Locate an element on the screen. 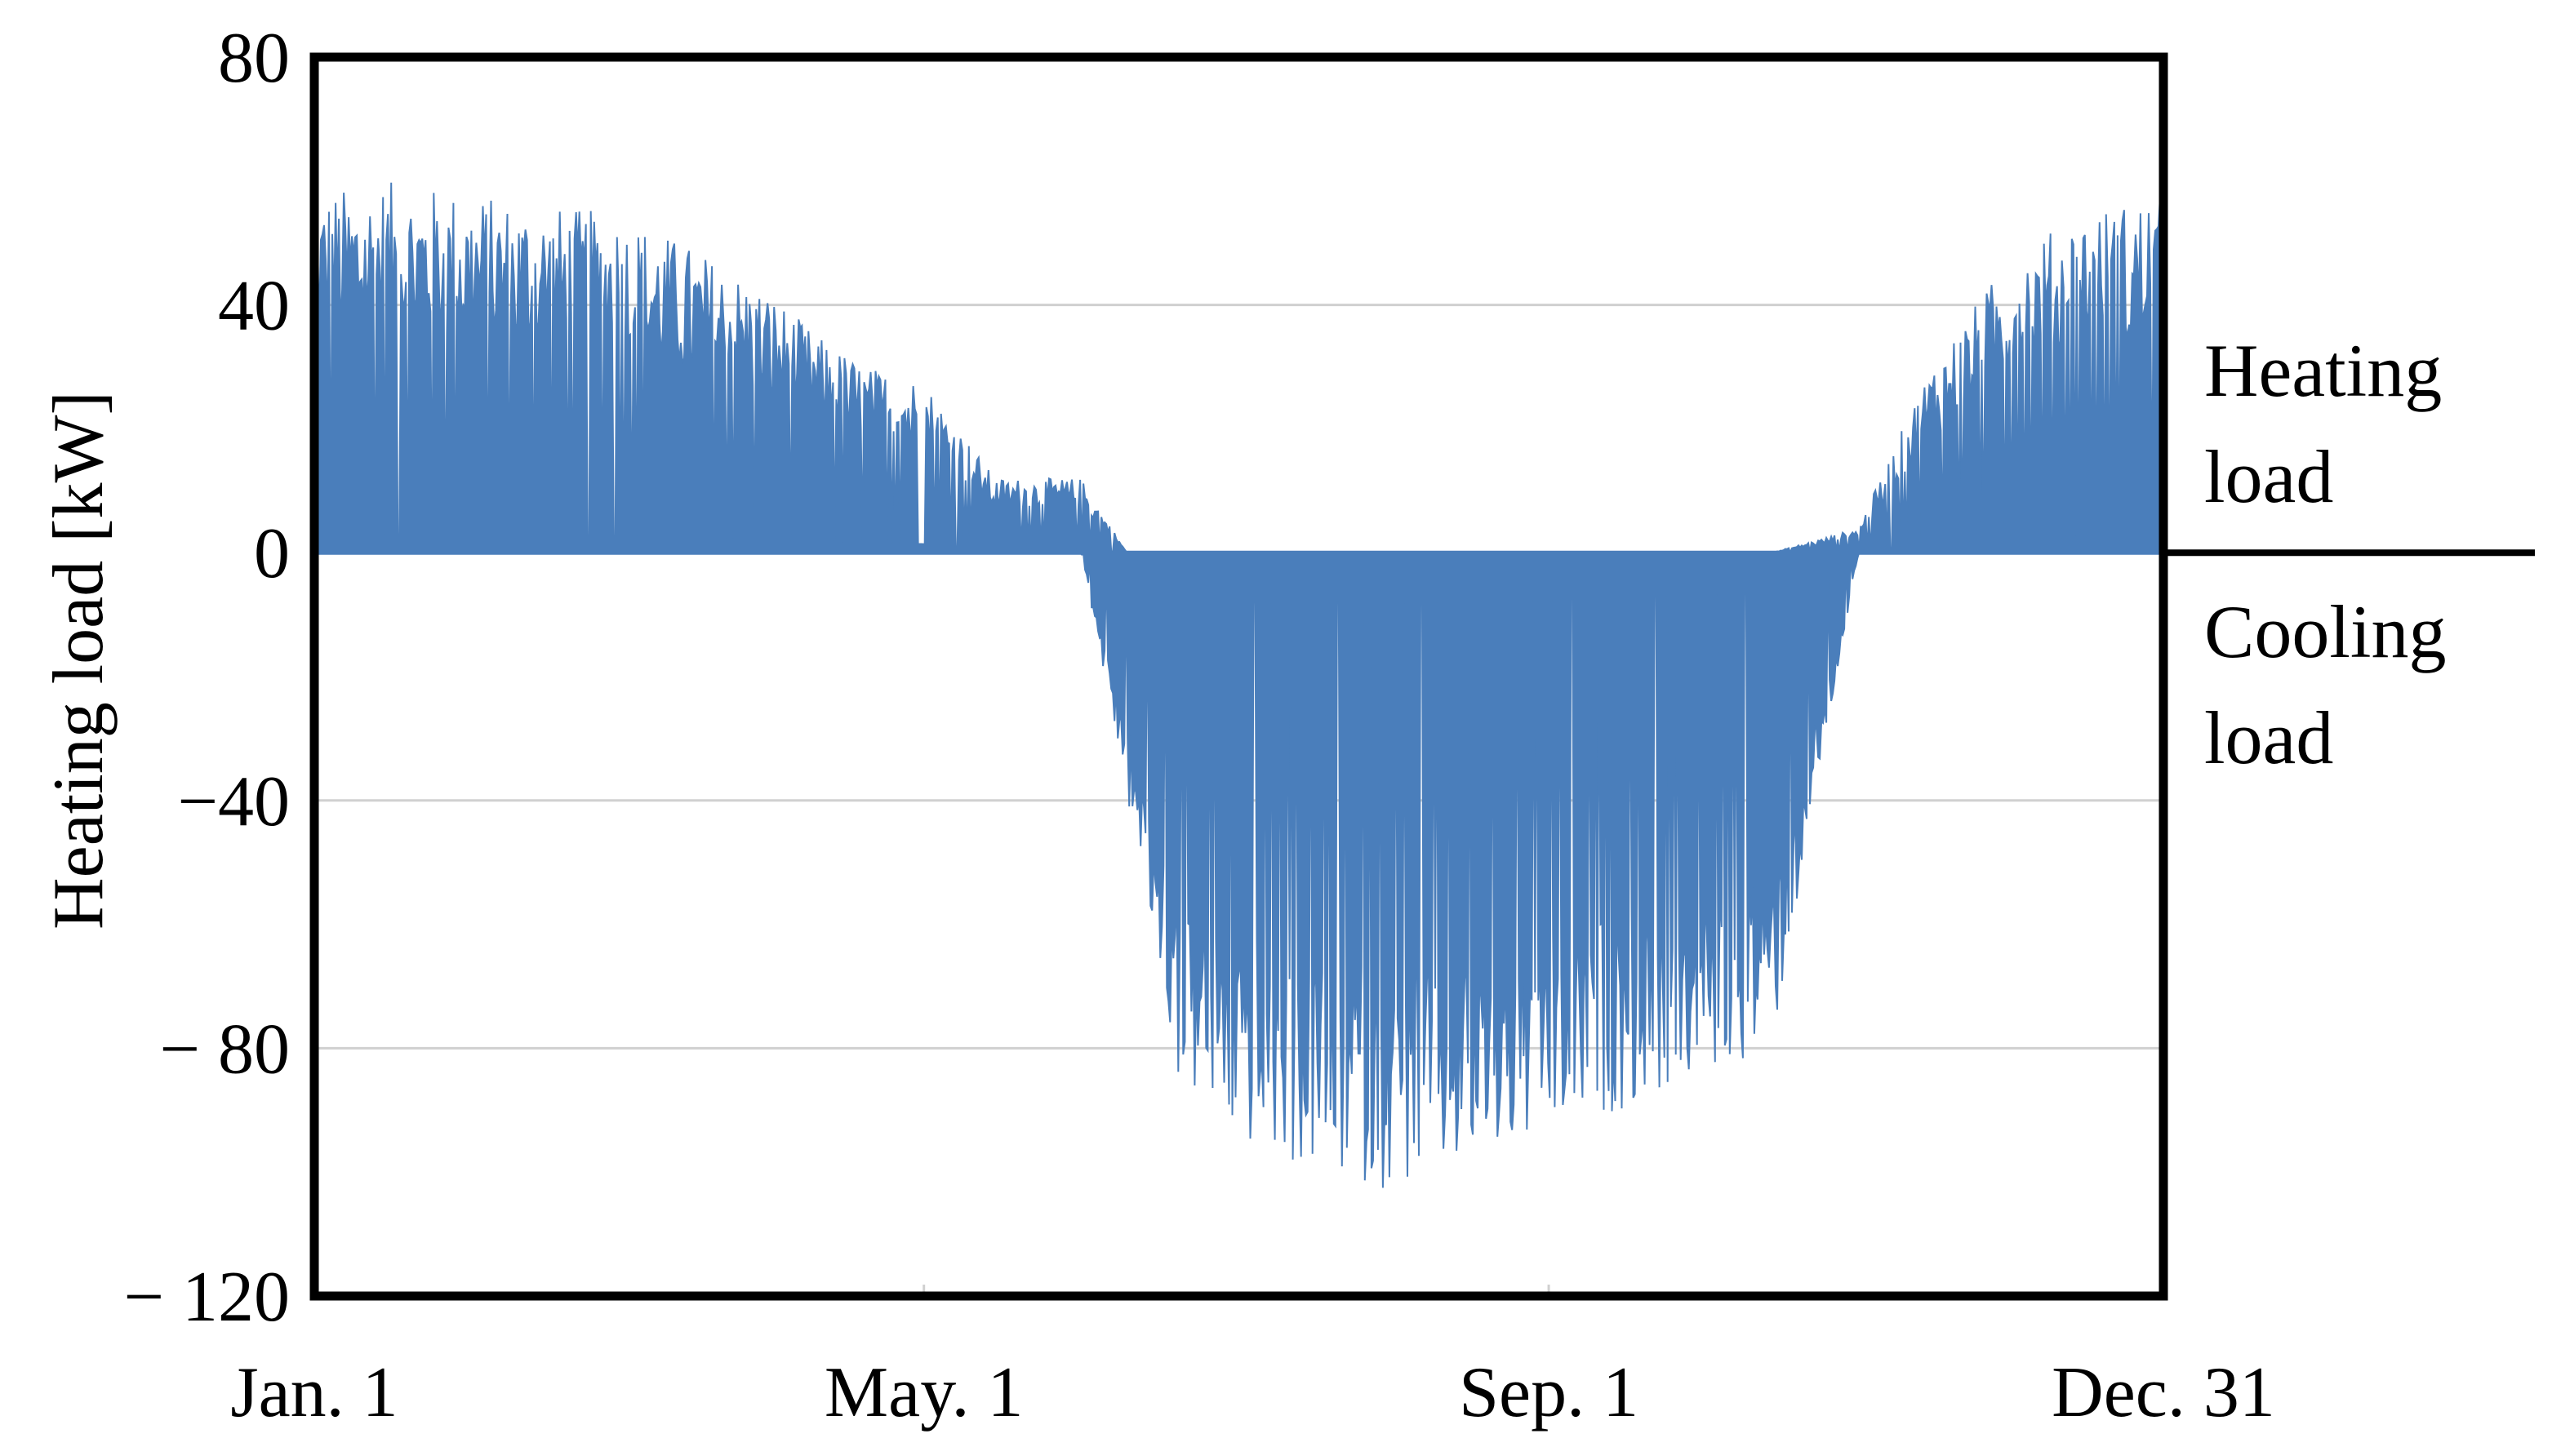 The width and height of the screenshot is (2552, 1456). cooling-load-label-line1: Cooling is located at coordinates (2325, 632).